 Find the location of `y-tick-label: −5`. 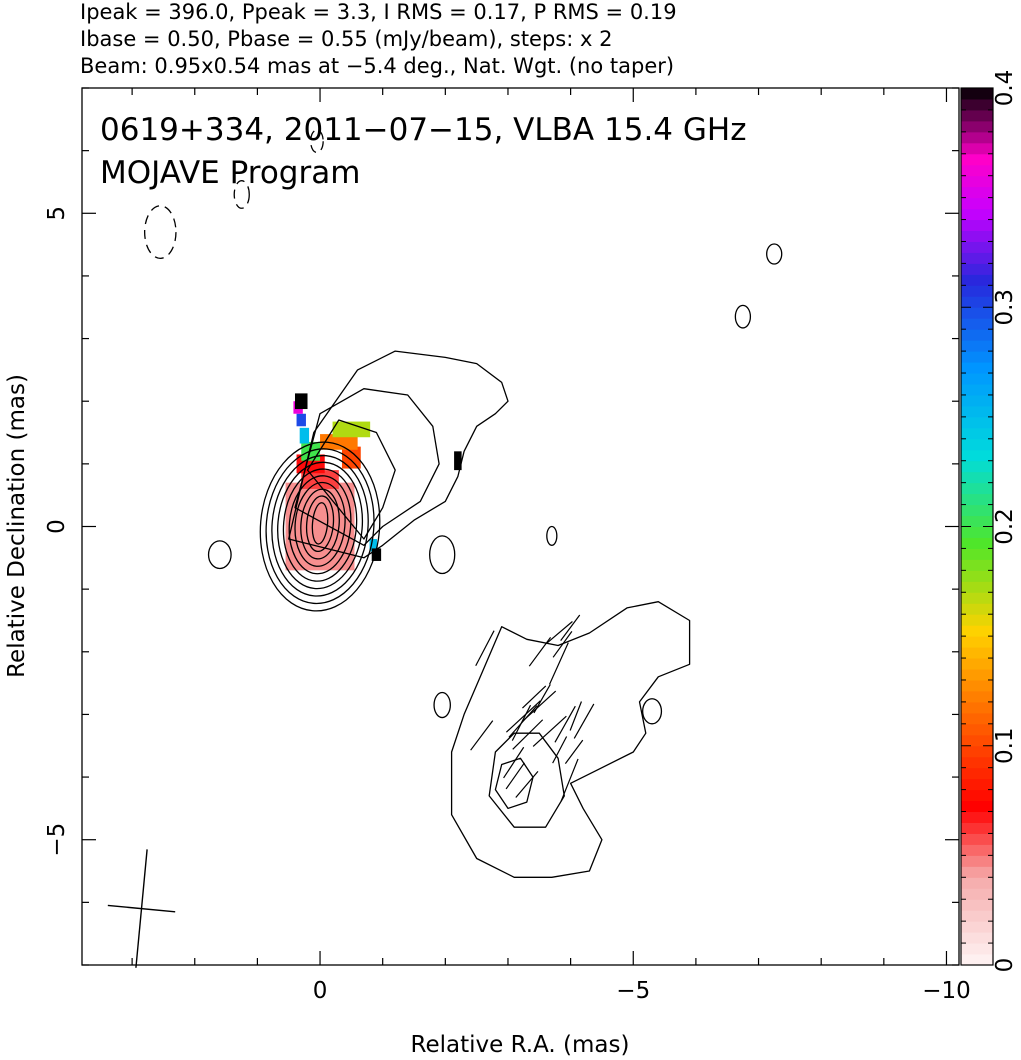

y-tick-label: −5 is located at coordinates (57, 840).